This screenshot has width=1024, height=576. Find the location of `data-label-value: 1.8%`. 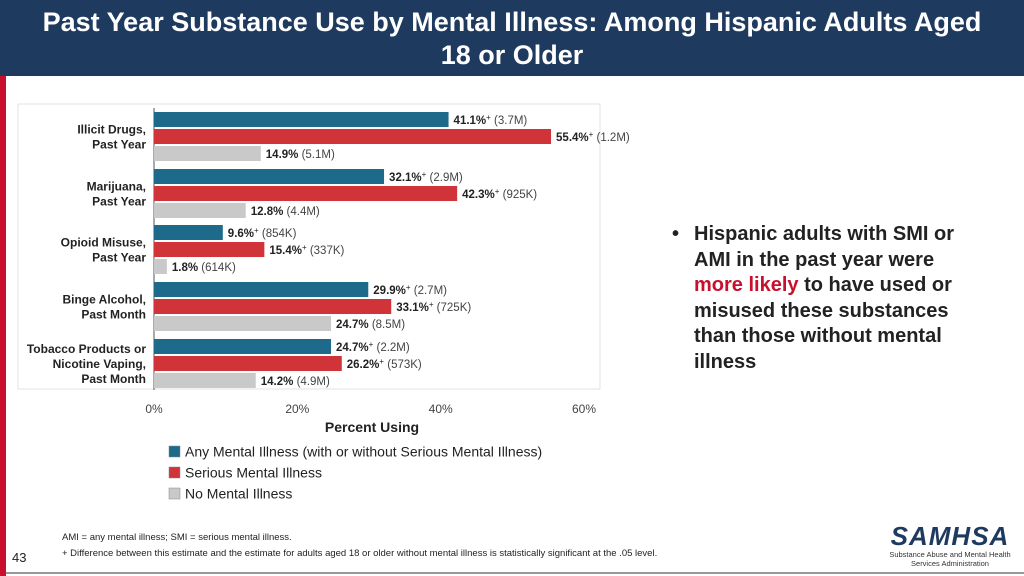

data-label-value: 1.8% is located at coordinates (185, 268).